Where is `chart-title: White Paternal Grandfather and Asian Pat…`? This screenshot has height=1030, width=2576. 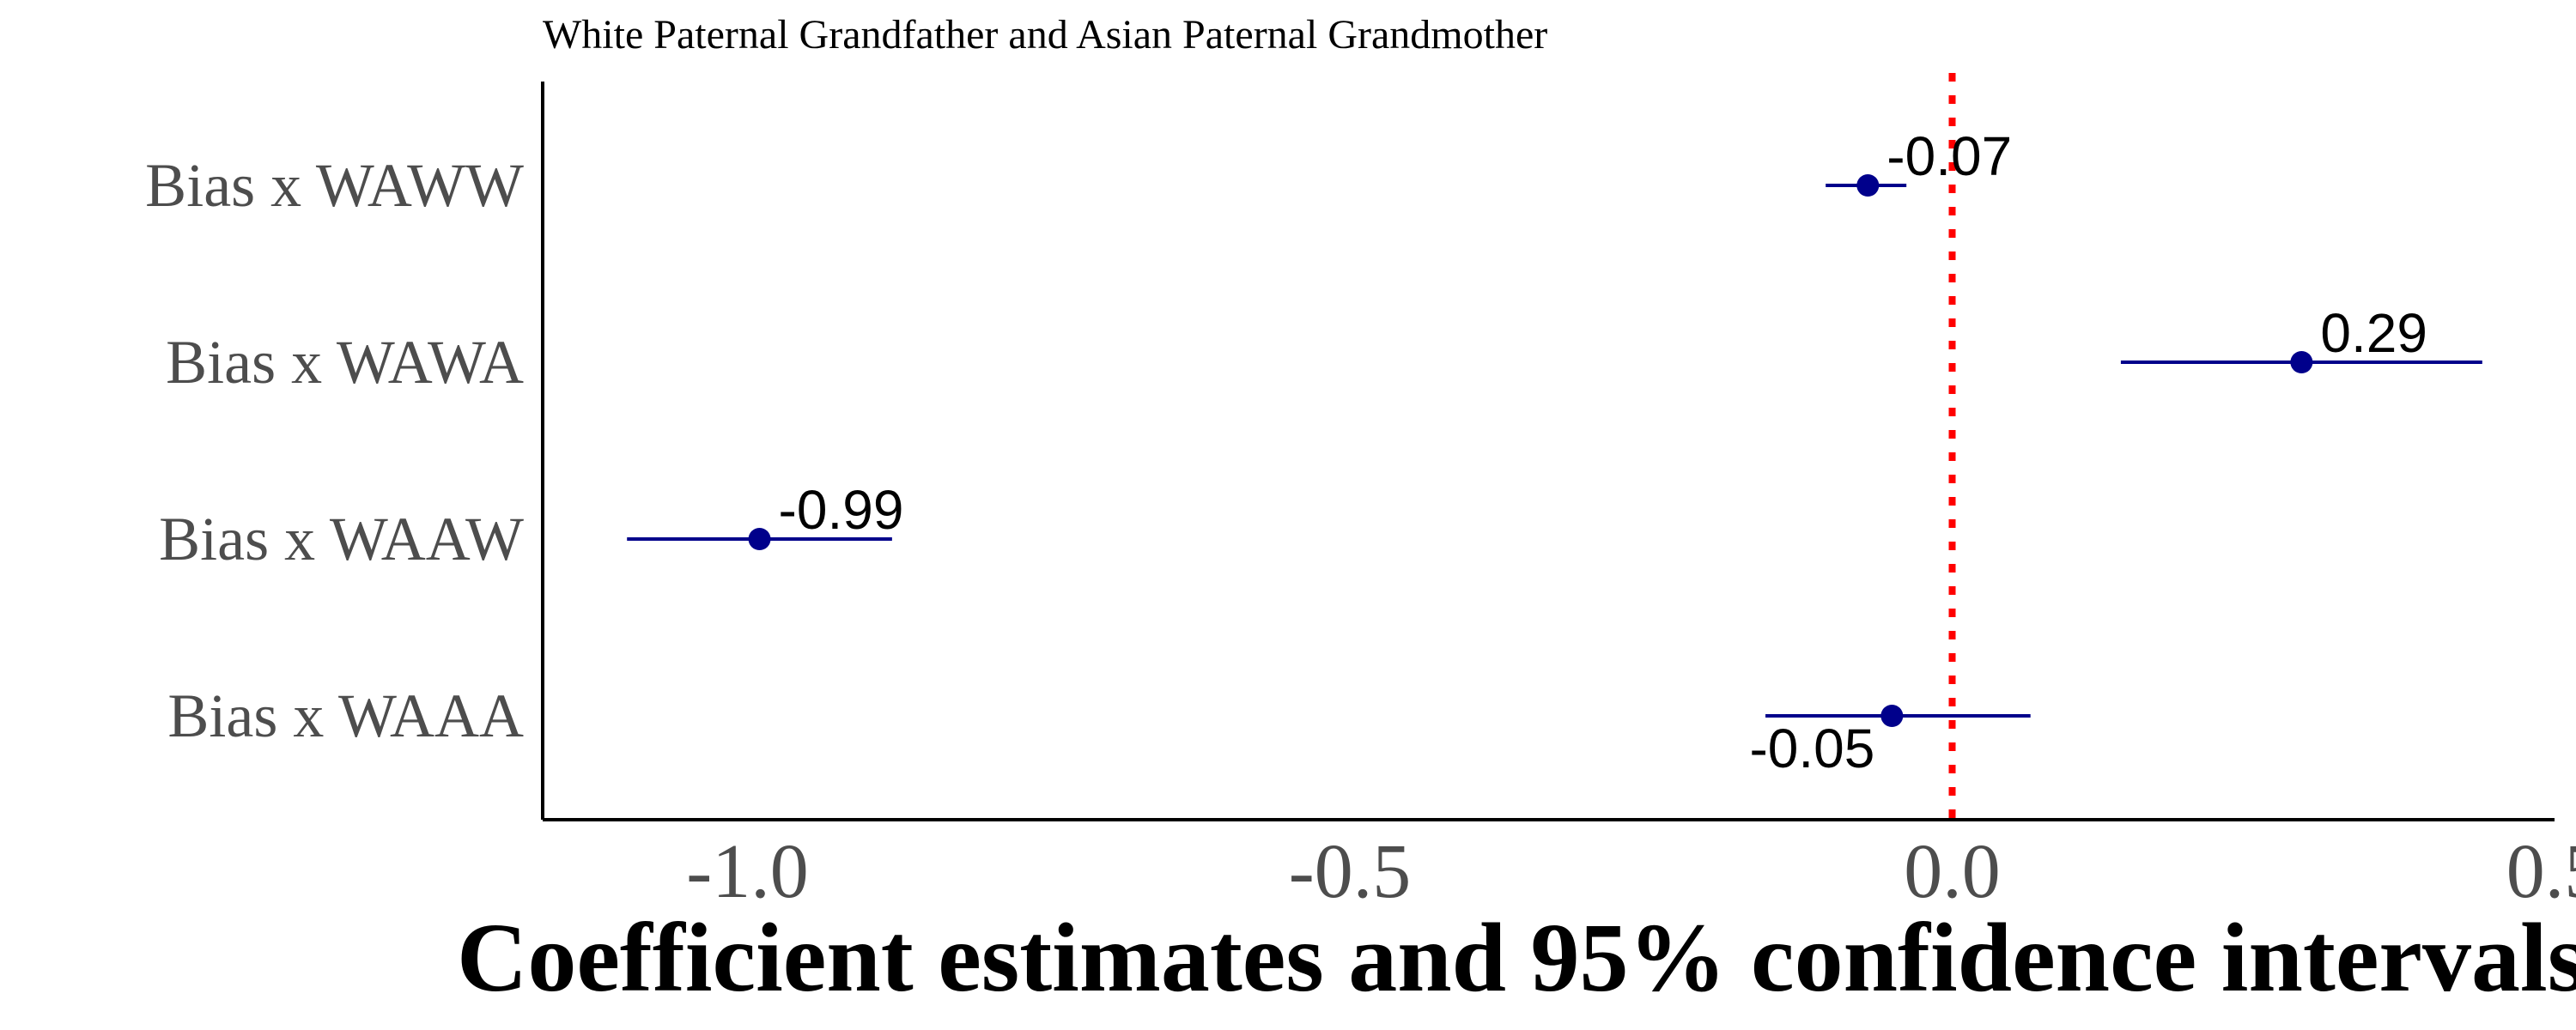 chart-title: White Paternal Grandfather and Asian Pat… is located at coordinates (1045, 35).